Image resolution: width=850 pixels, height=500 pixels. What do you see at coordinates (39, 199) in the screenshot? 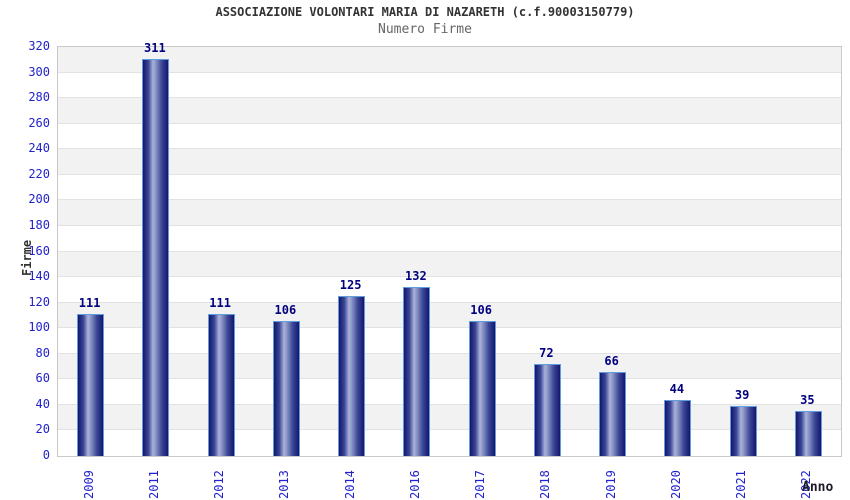
I see `y-tick-label: 200` at bounding box center [39, 199].